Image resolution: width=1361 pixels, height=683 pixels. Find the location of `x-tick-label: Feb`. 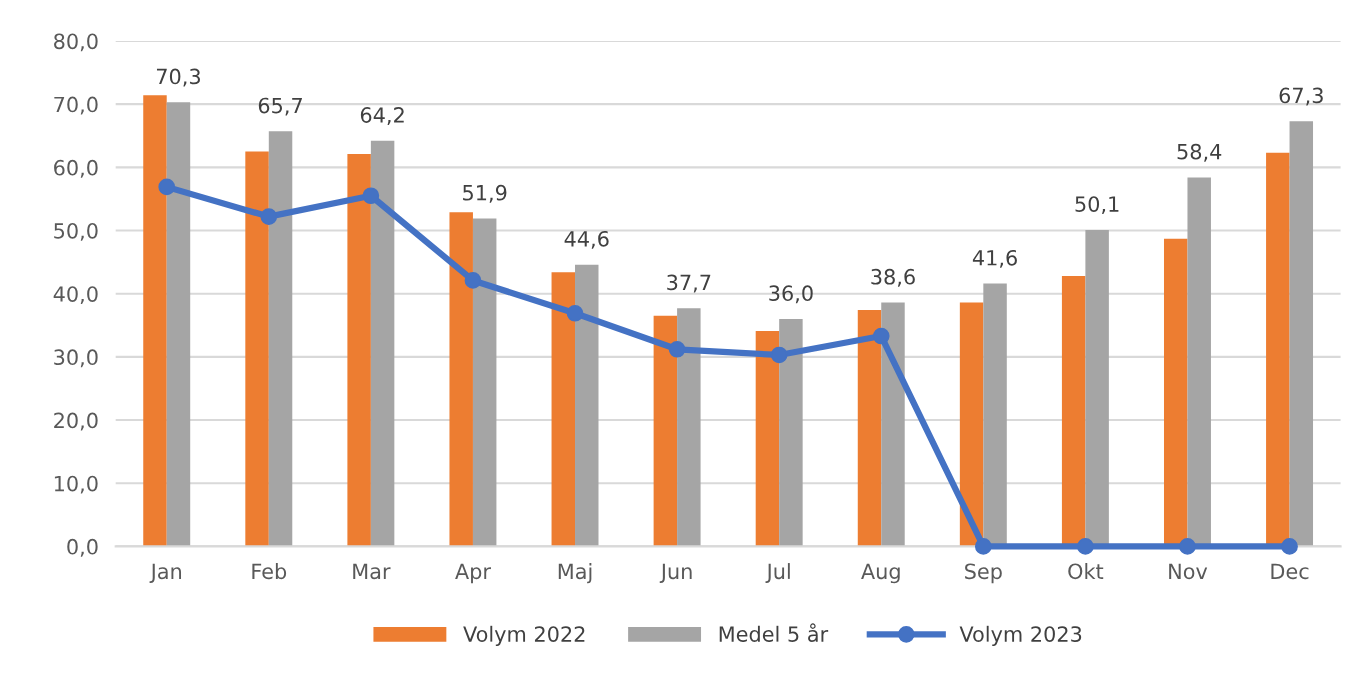

x-tick-label: Feb is located at coordinates (269, 571).